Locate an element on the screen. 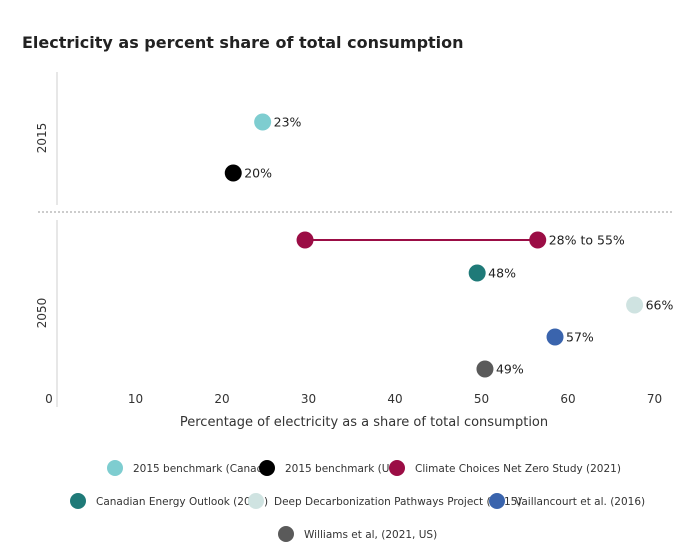  data-label-deep-decarbonization-pathways-project-2015: 66% is located at coordinates (660, 305).